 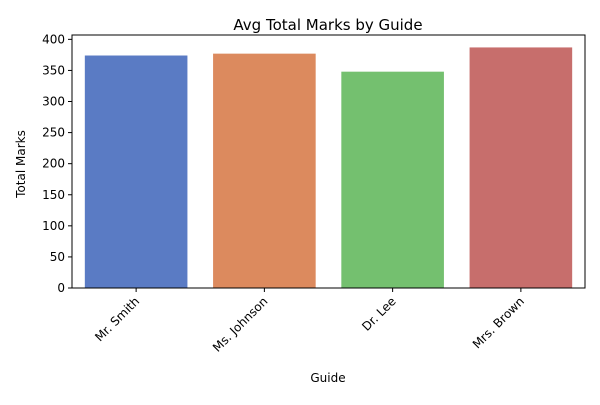 I want to click on x-tick-label: Dr. Lee, so click(x=379, y=314).